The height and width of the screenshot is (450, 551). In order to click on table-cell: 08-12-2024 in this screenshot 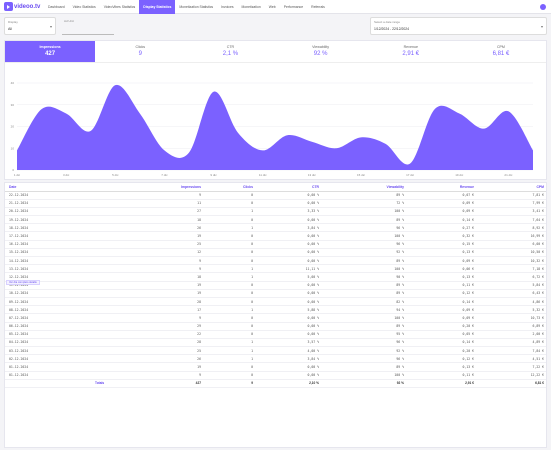, I will do `click(60, 310)`.